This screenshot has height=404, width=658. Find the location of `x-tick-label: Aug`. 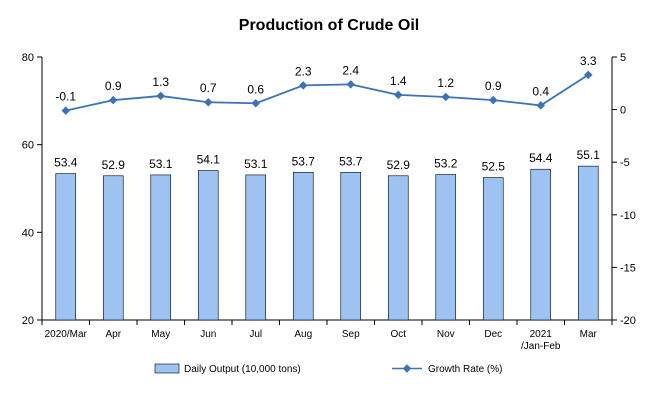

x-tick-label: Aug is located at coordinates (303, 334).